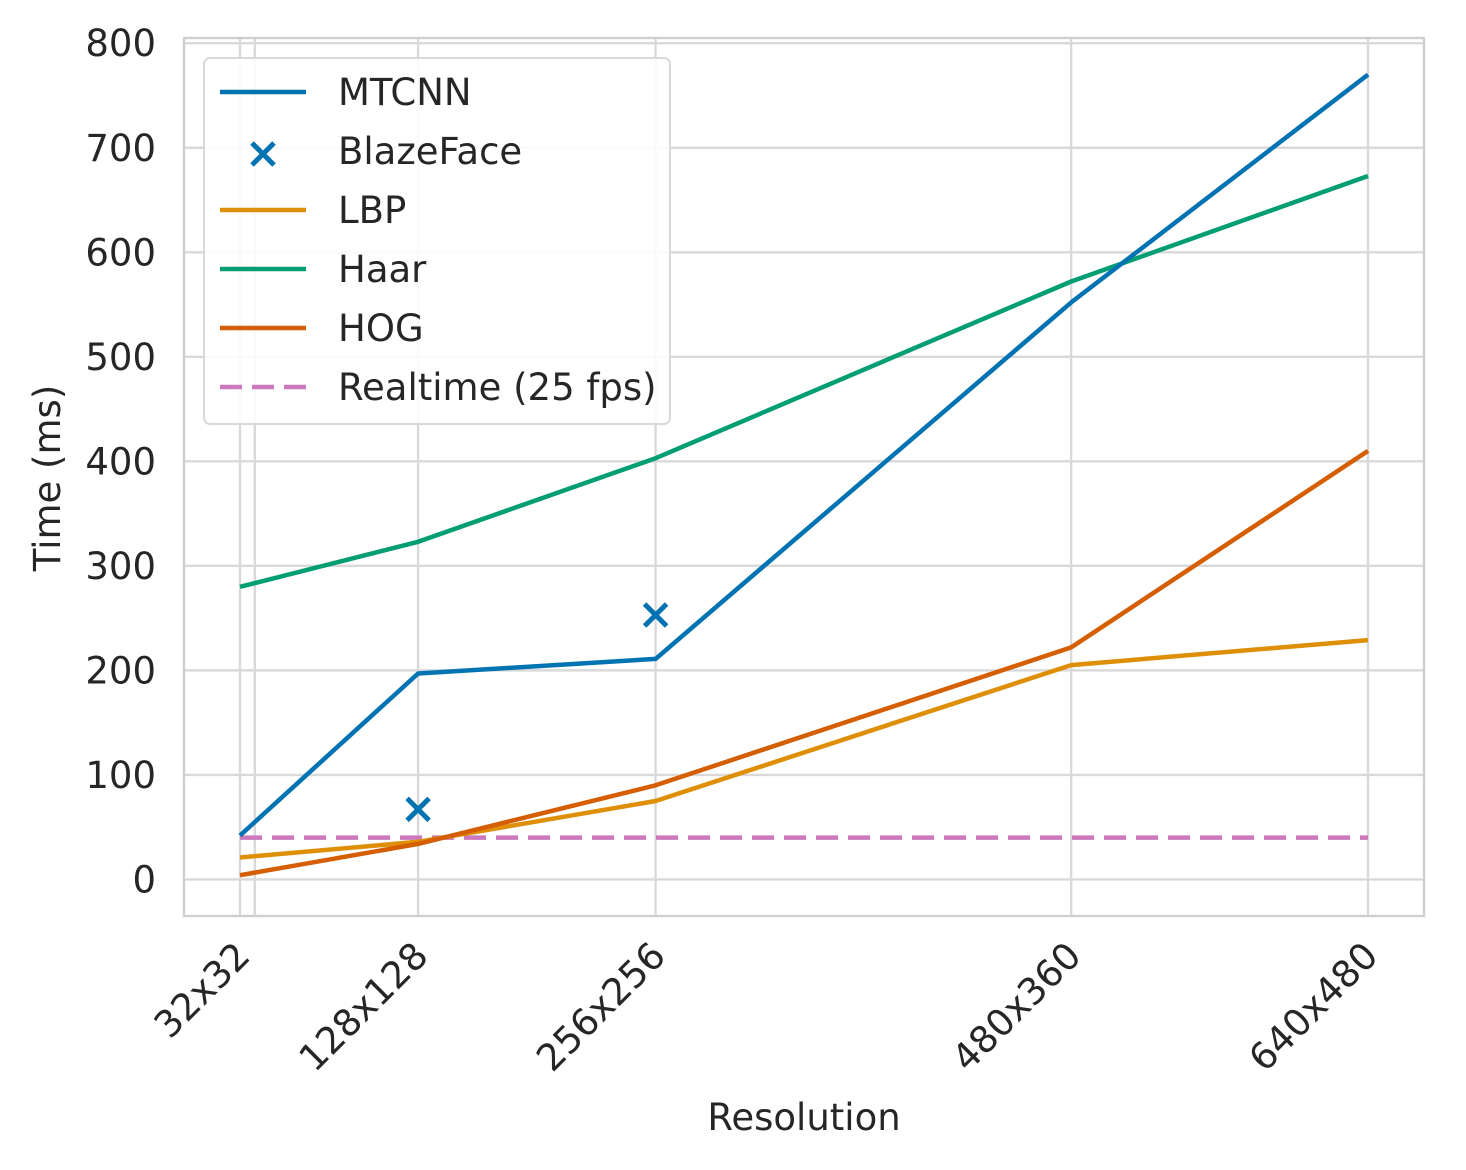 The image size is (1466, 1170). What do you see at coordinates (601, 1007) in the screenshot?
I see `x-tick-label-256x256: 256x256` at bounding box center [601, 1007].